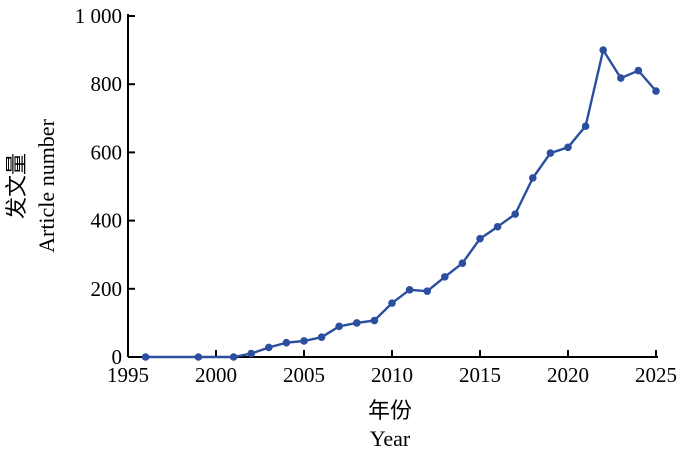 The width and height of the screenshot is (680, 454). Describe the element at coordinates (107, 84) in the screenshot. I see `y-tick-label: 800` at that location.